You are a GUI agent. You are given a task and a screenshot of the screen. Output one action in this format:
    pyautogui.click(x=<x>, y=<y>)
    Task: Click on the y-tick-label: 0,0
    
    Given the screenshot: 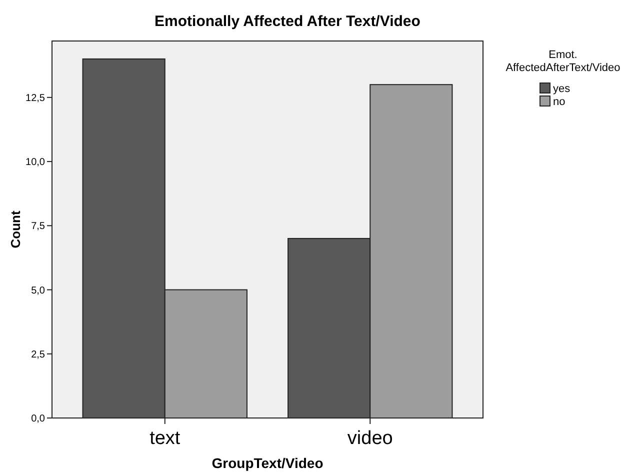 What is the action you would take?
    pyautogui.click(x=38, y=419)
    